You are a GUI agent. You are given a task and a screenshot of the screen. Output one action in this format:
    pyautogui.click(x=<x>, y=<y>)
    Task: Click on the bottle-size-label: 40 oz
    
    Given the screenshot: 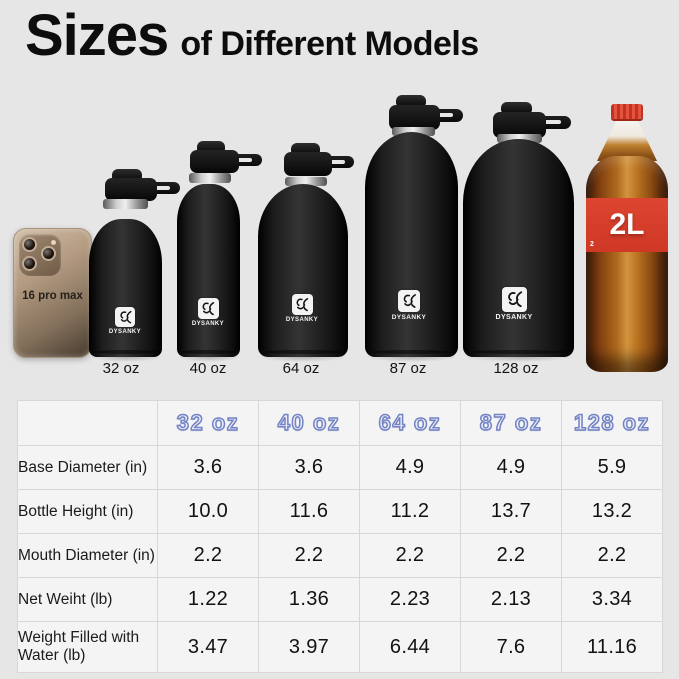 What is the action you would take?
    pyautogui.click(x=208, y=368)
    